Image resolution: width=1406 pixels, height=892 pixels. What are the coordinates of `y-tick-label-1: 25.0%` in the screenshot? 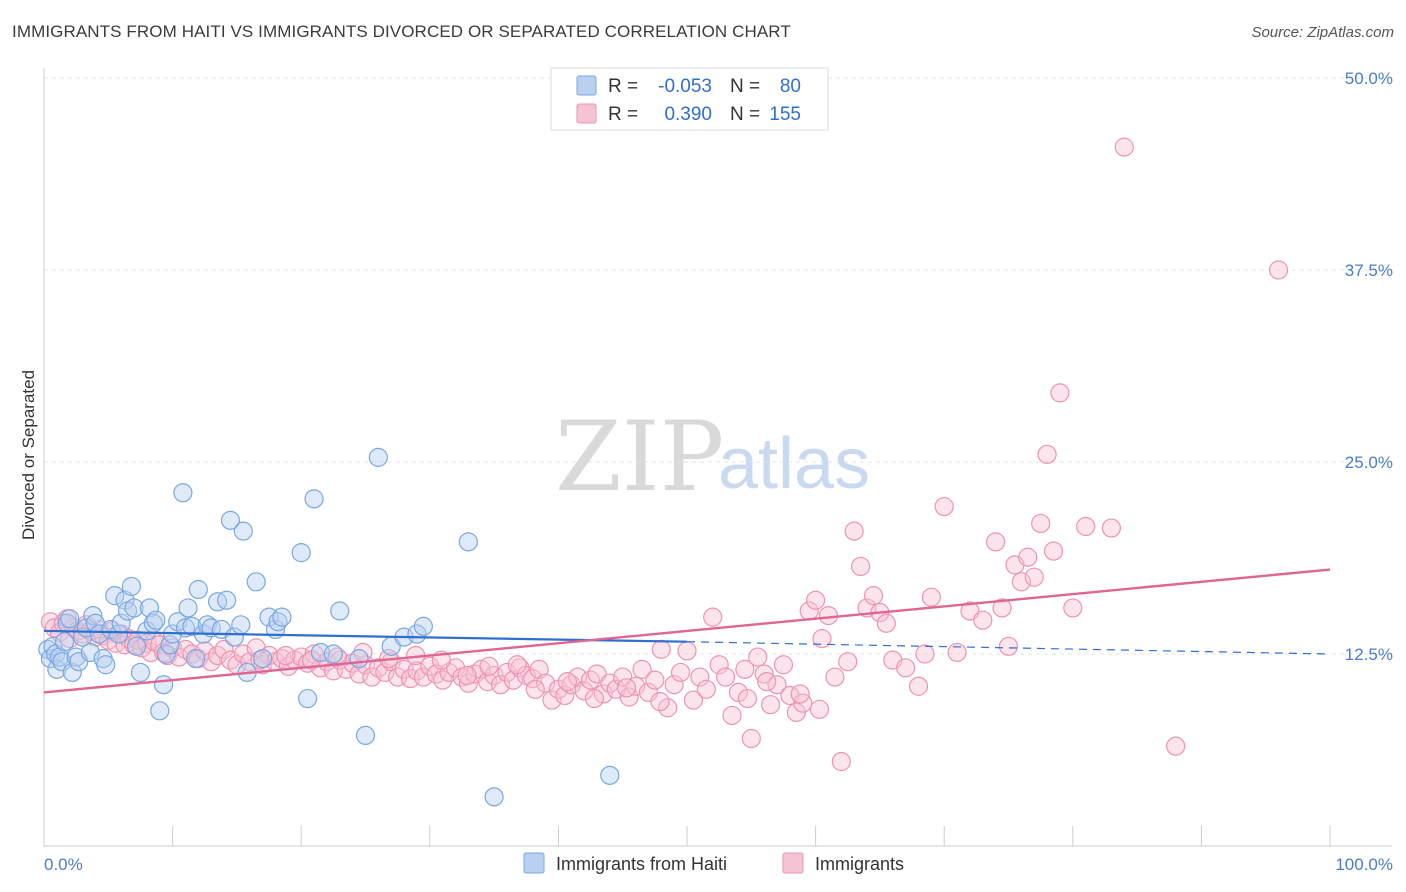 It's located at (1369, 462).